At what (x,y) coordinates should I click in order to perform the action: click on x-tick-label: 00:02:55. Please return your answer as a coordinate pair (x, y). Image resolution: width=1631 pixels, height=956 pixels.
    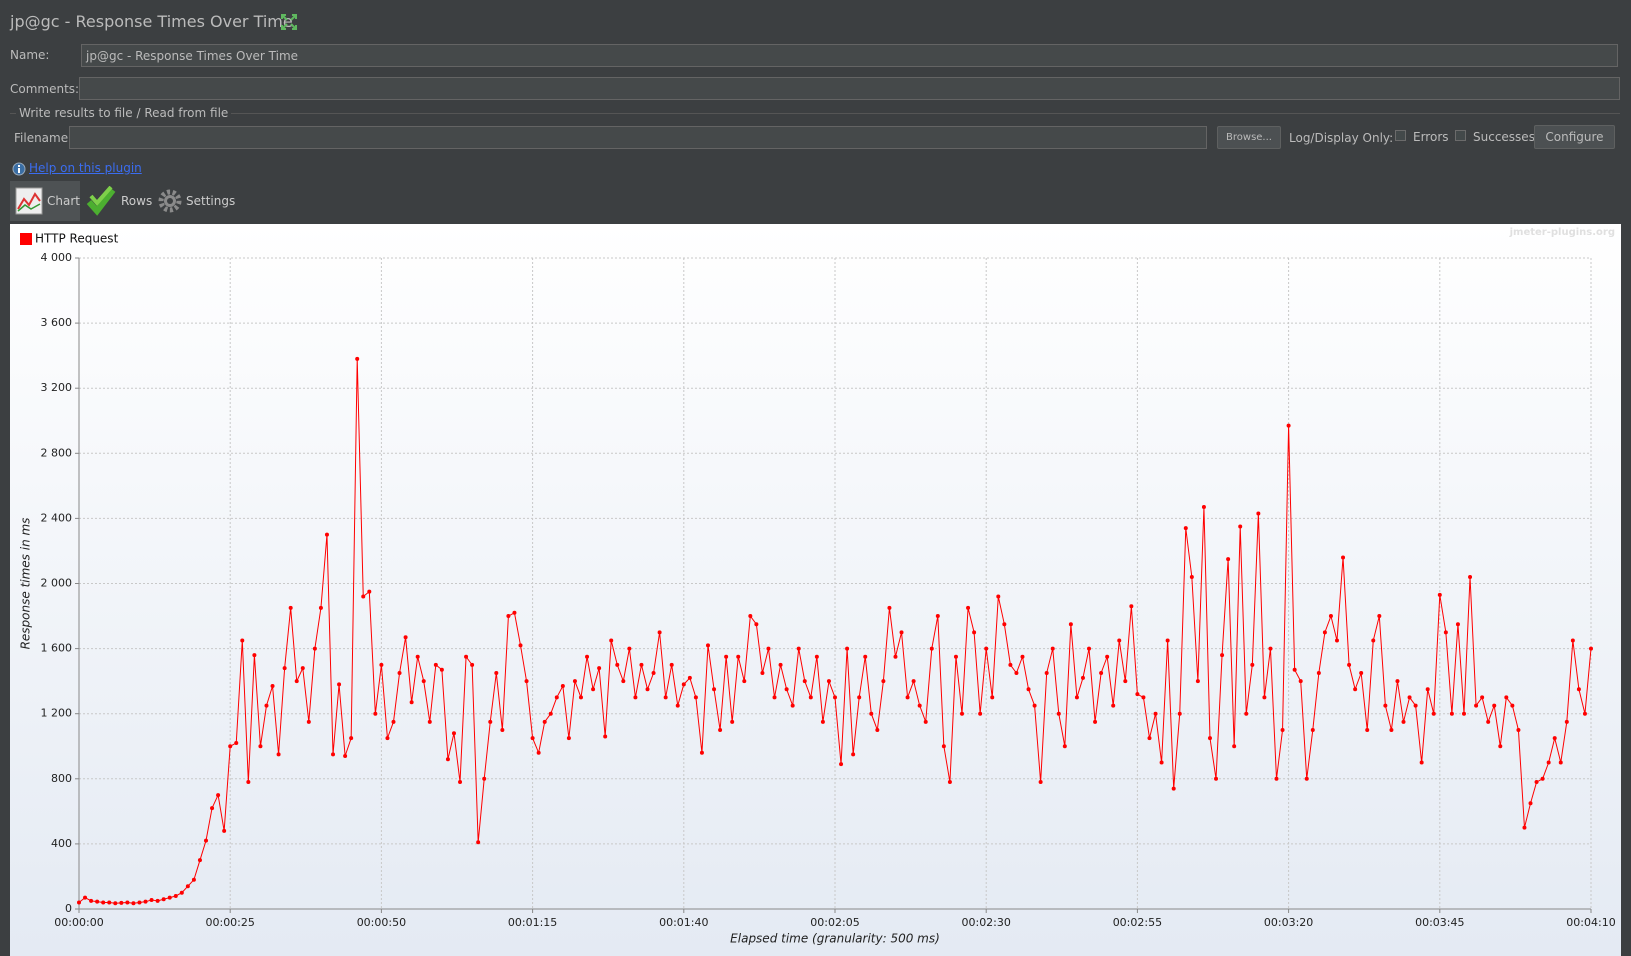
    Looking at the image, I should click on (1137, 922).